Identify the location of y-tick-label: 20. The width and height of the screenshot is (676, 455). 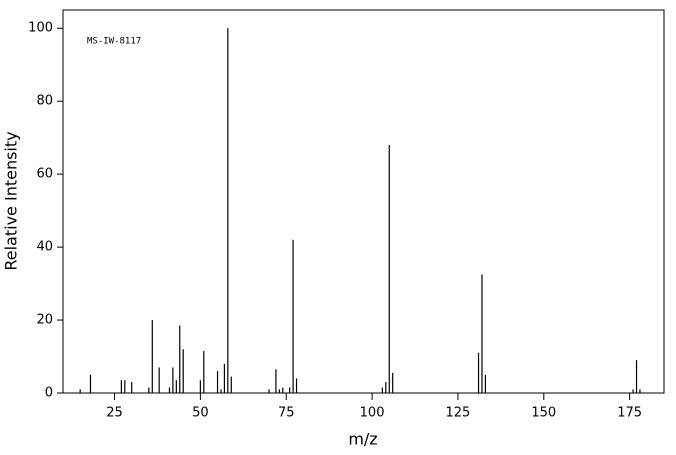
(44, 320).